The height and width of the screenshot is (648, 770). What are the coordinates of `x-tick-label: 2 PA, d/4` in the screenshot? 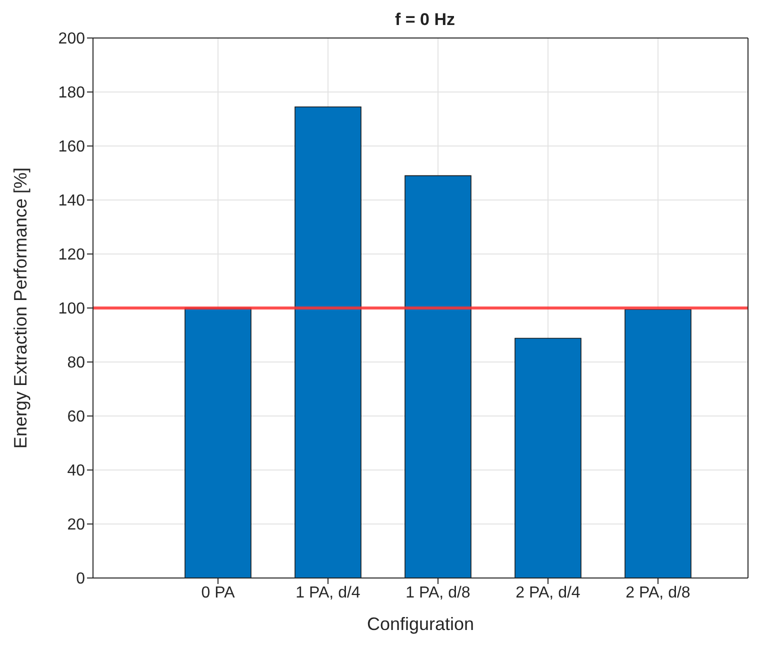 It's located at (548, 593).